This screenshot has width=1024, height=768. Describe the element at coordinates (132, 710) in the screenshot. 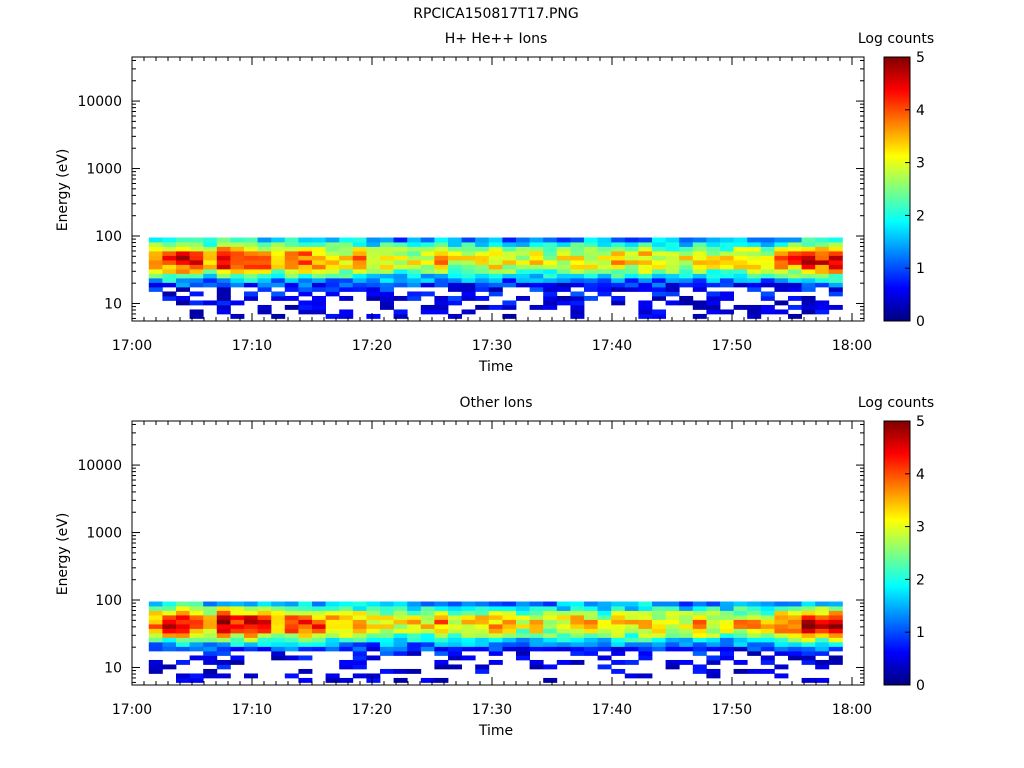

I see `x-tick-label: 17:00` at that location.